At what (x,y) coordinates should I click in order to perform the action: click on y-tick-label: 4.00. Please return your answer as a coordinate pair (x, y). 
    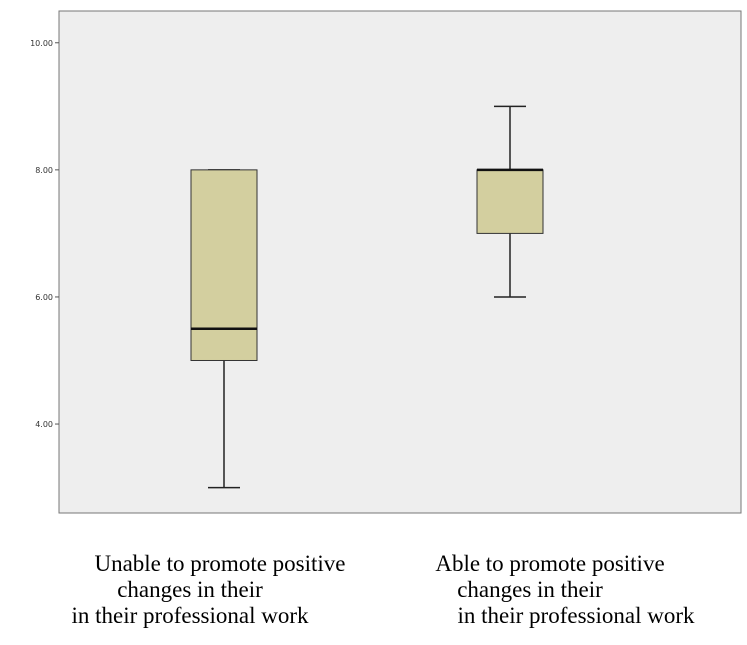
    Looking at the image, I should click on (44, 424).